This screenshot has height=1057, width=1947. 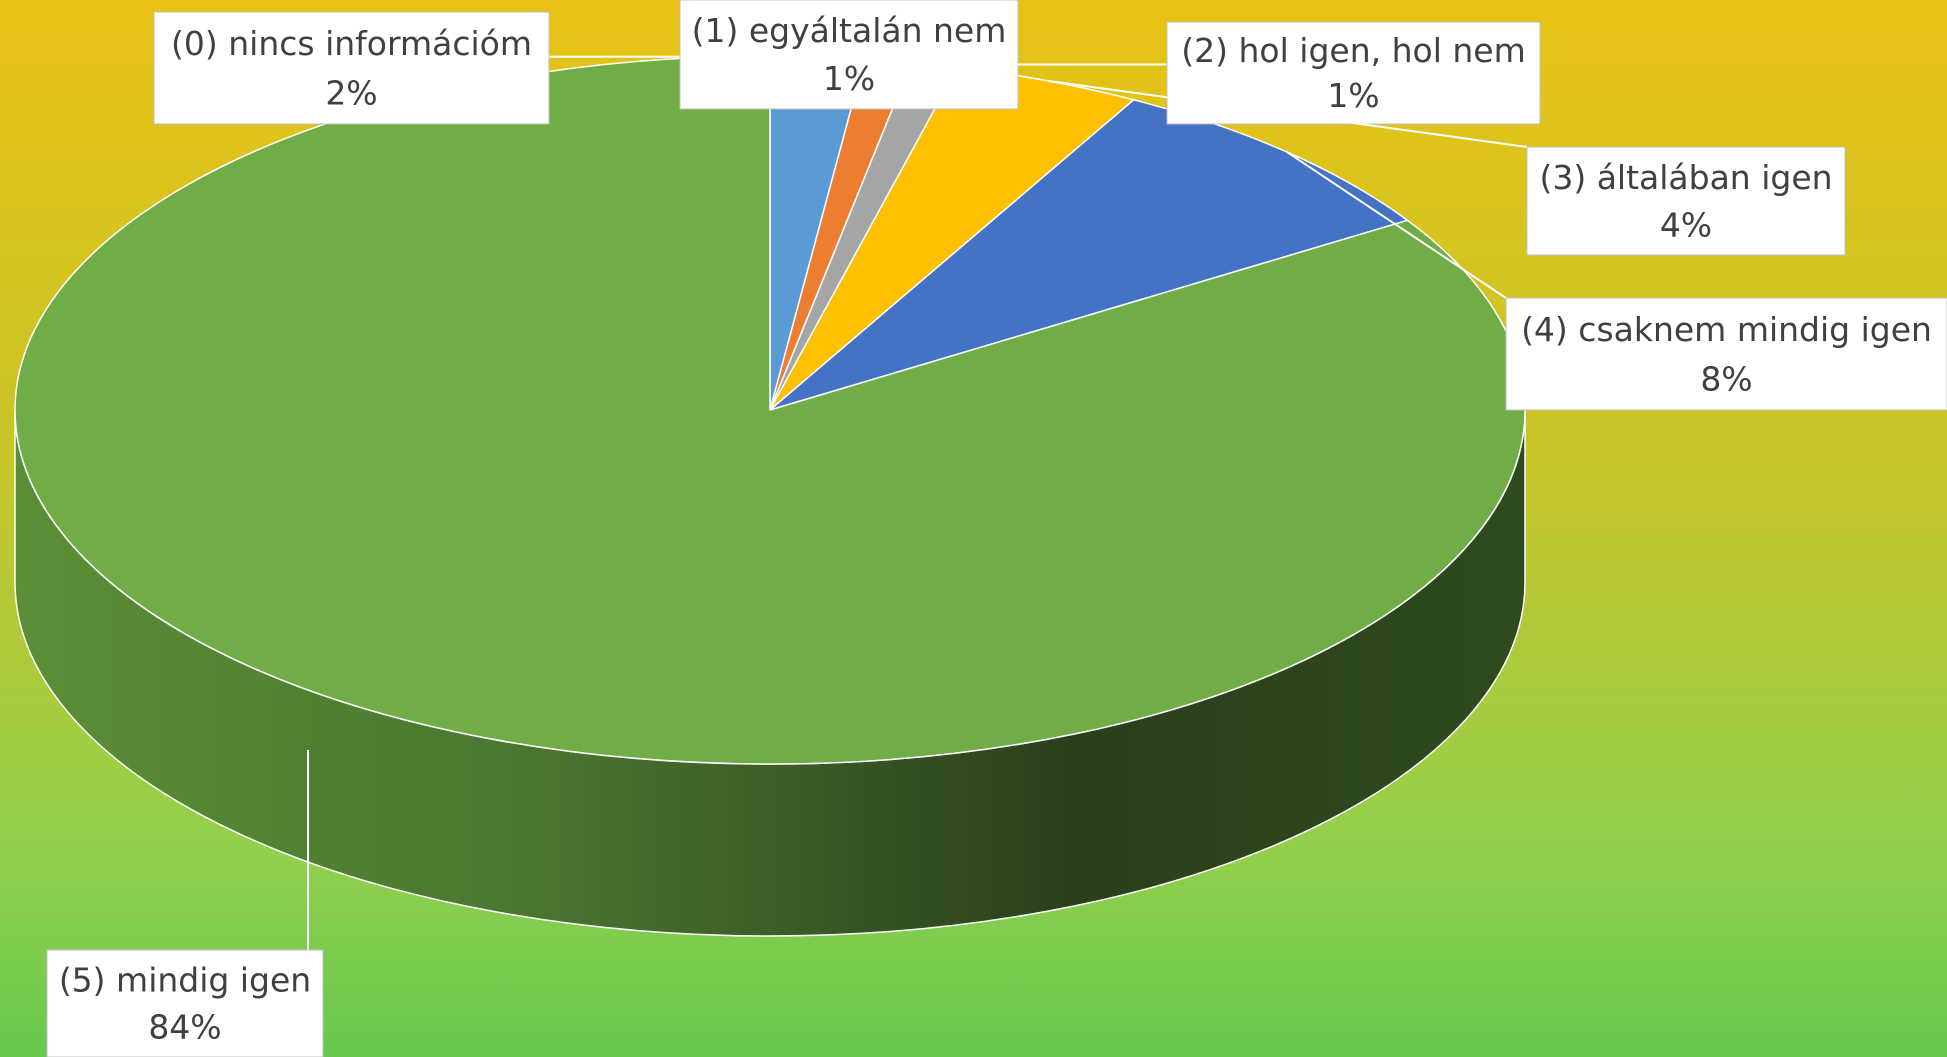 I want to click on category-label: (0) nincs információm, so click(x=351, y=43).